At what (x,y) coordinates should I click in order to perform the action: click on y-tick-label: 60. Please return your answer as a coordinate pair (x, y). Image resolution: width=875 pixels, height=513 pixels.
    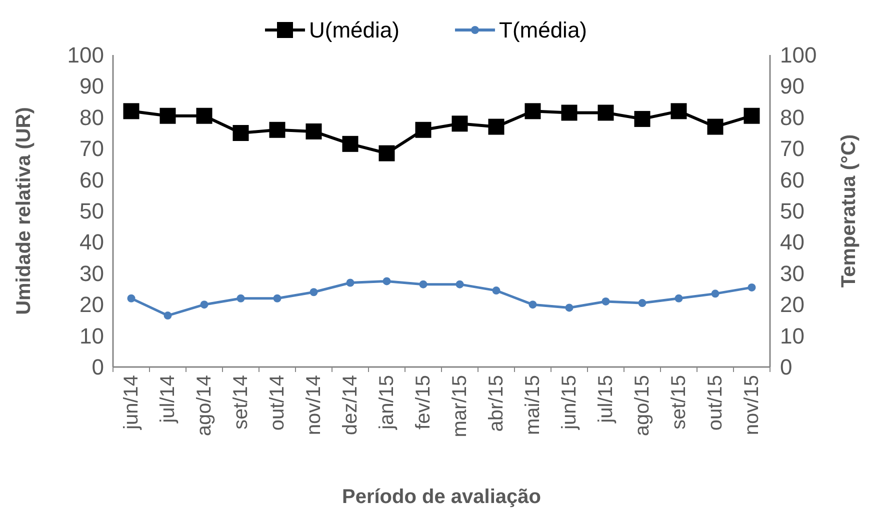
    Looking at the image, I should click on (92, 179).